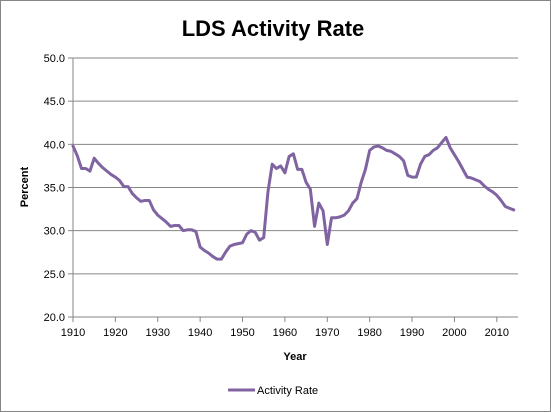  I want to click on y-axis-title: Percent, so click(25, 186).